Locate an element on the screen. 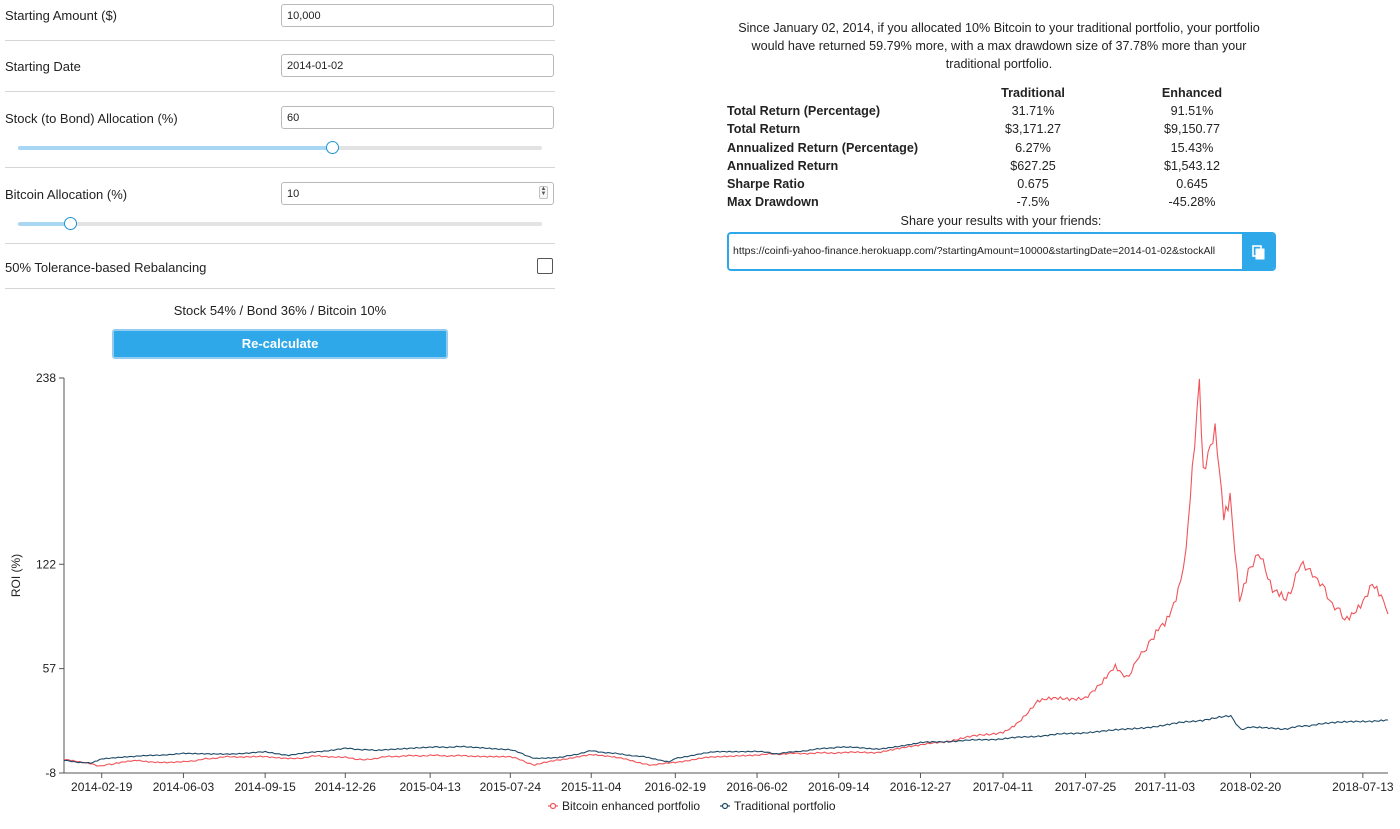 The width and height of the screenshot is (1400, 829). table-header-row: Traditional Enhanced is located at coordinates (1002, 95).